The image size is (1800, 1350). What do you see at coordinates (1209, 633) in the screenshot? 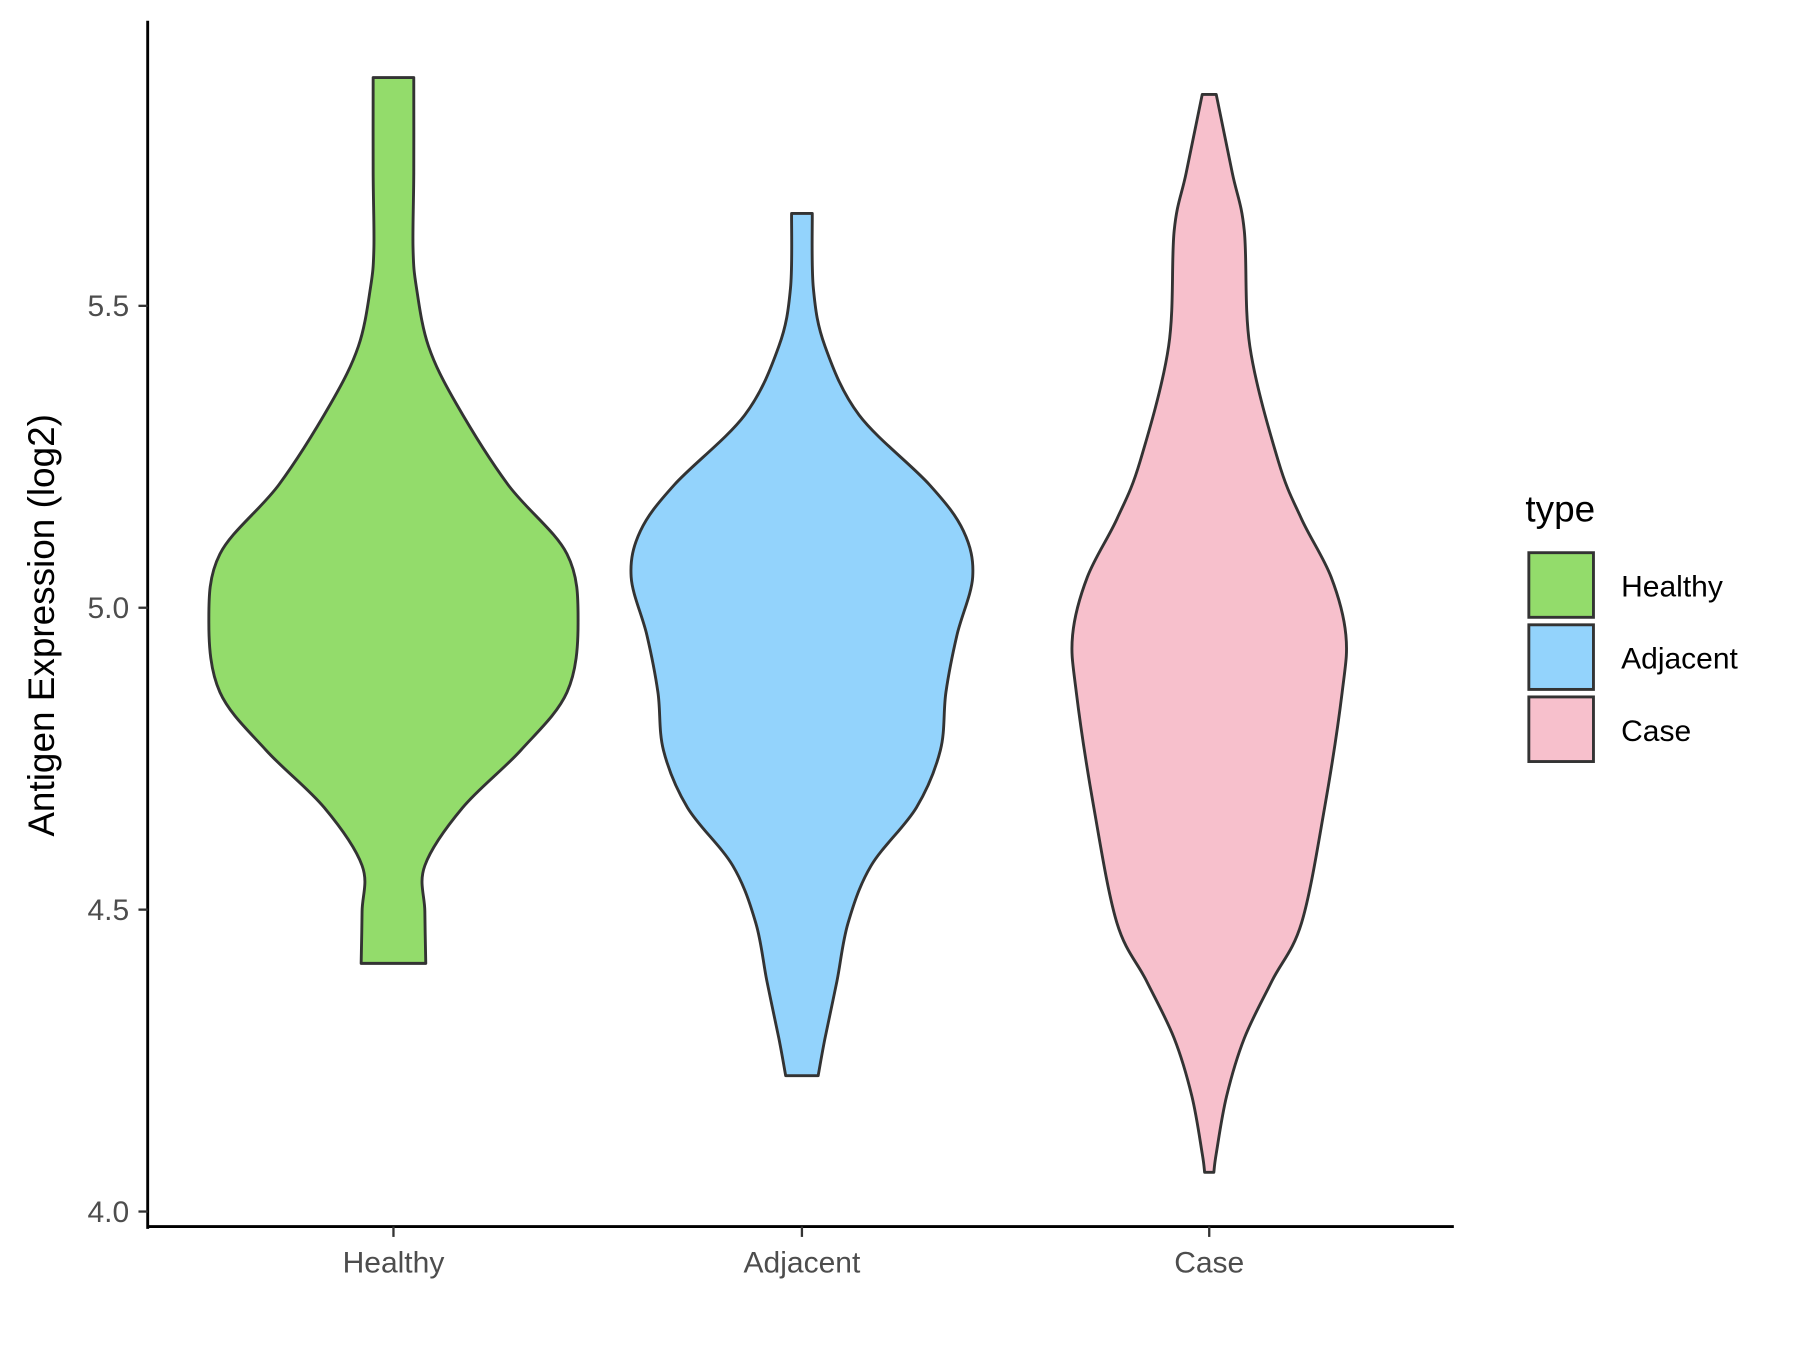
I see `violin-case` at bounding box center [1209, 633].